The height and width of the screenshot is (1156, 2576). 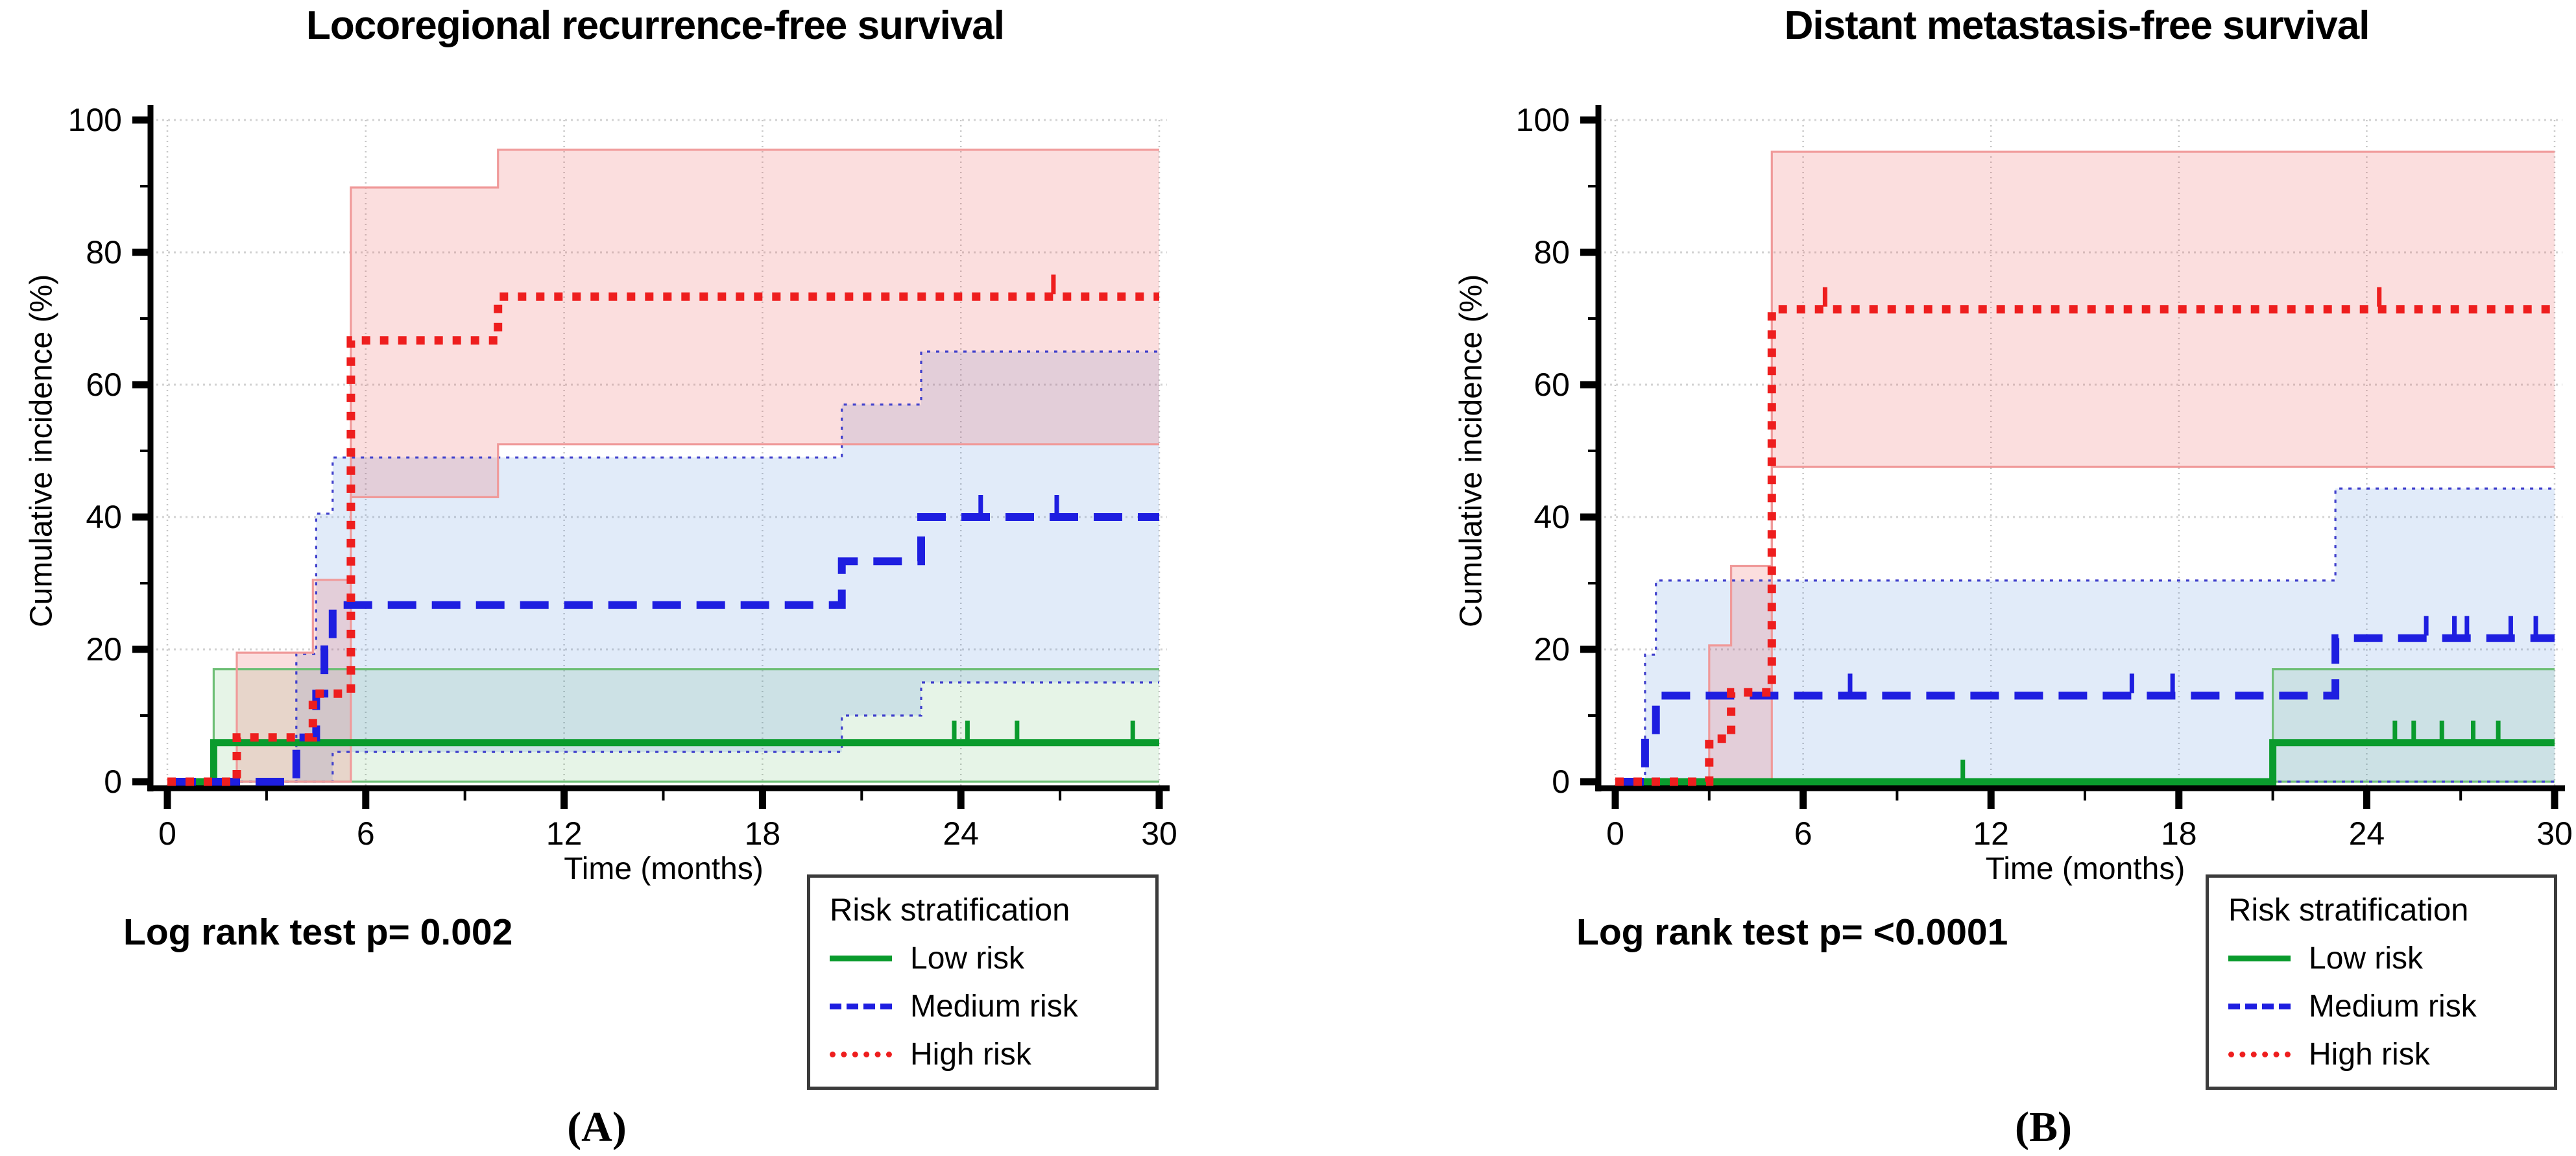 What do you see at coordinates (597, 1127) in the screenshot?
I see `panel-label-a: (A)` at bounding box center [597, 1127].